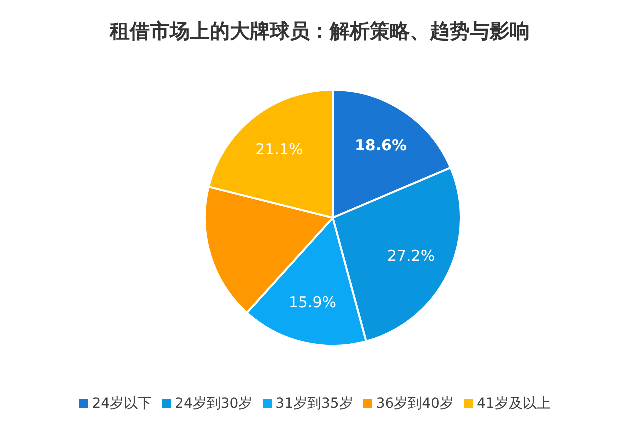 The image size is (640, 426). I want to click on data-label: 15.9%, so click(312, 303).